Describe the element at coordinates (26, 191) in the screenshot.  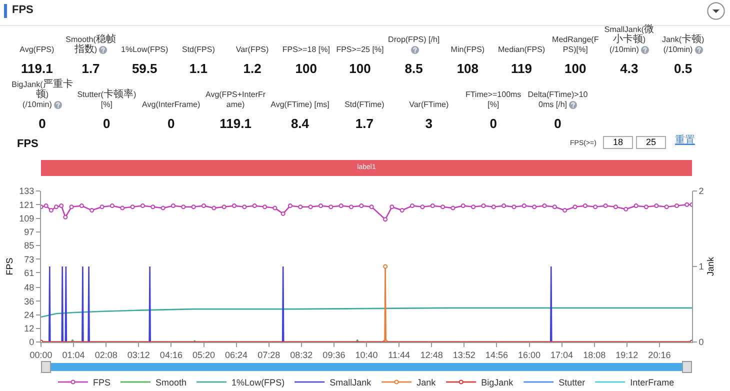
I see `y-tick-label: 133` at that location.